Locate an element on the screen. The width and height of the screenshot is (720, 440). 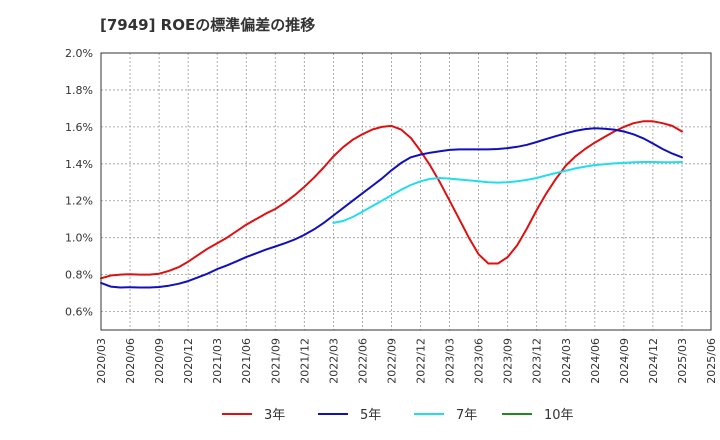
x-tick-label: 2025/03 is located at coordinates (682, 361).